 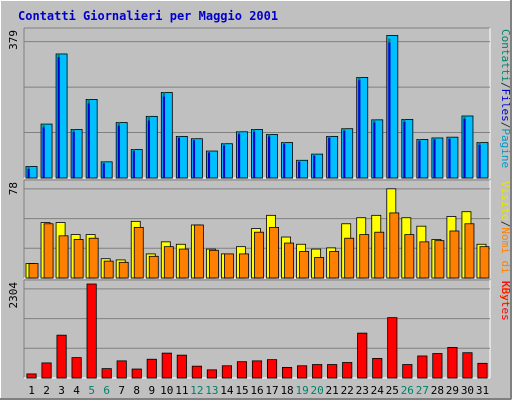 I want to click on x-tick-label: 9, so click(x=151, y=390).